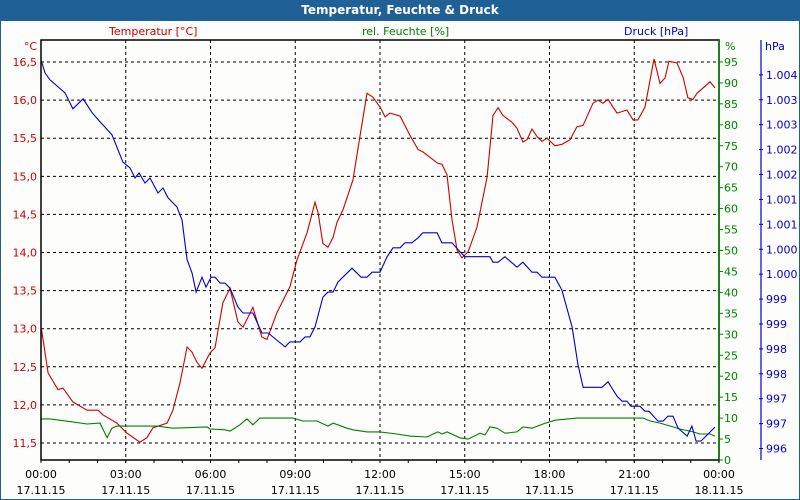 The height and width of the screenshot is (500, 800). Describe the element at coordinates (775, 46) in the screenshot. I see `pressure-unit: hPa` at that location.